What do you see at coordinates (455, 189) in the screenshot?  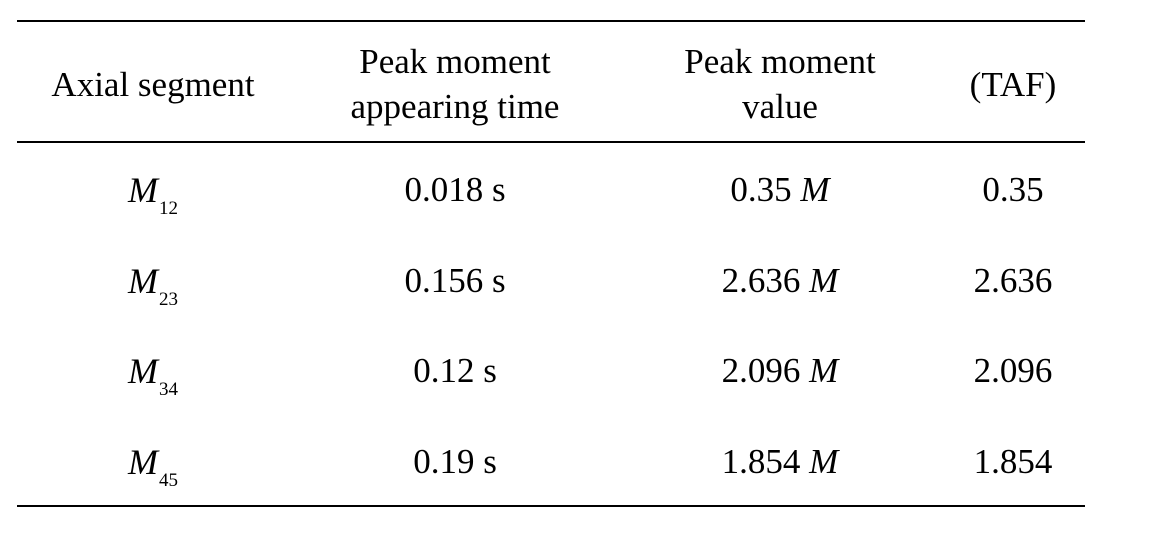 I see `time-cell: 0.018 s` at bounding box center [455, 189].